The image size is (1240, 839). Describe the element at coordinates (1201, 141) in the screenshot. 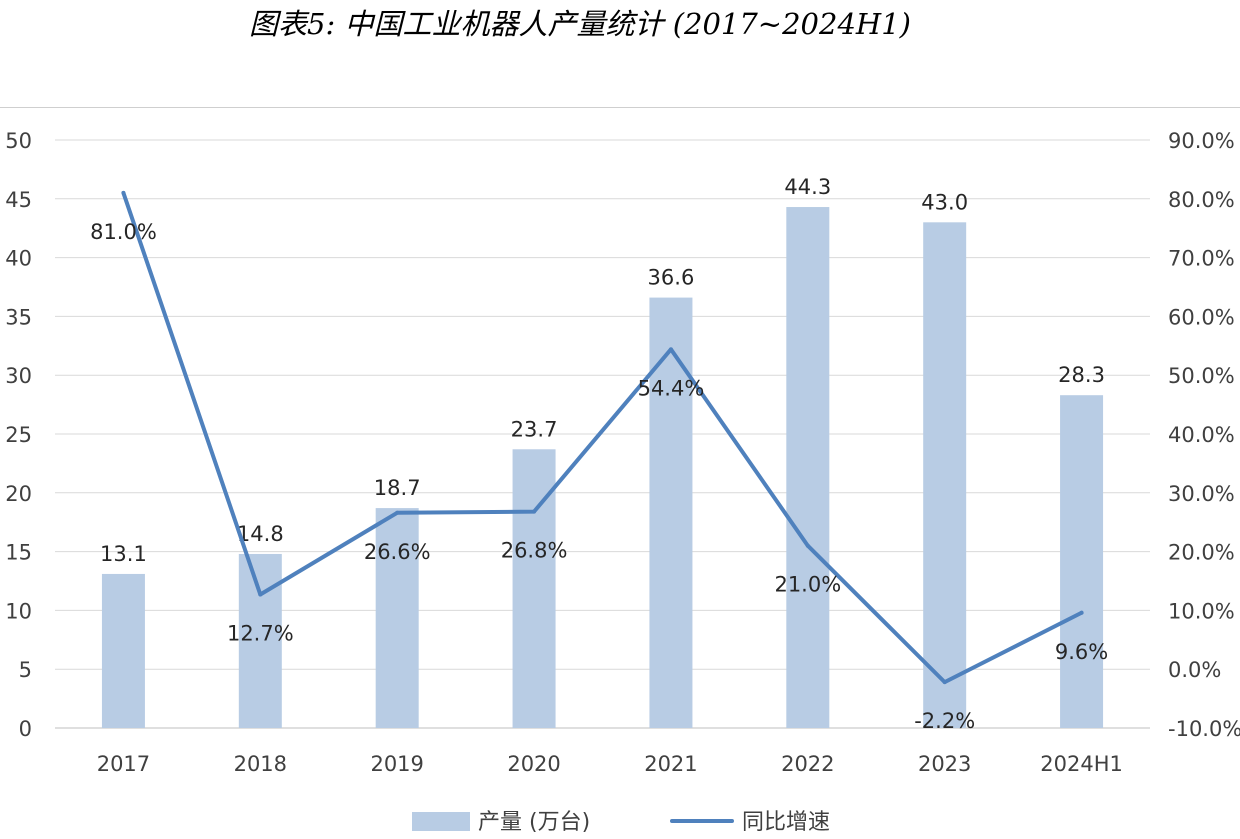

I see `y-right-tick-label: 90.0%` at that location.